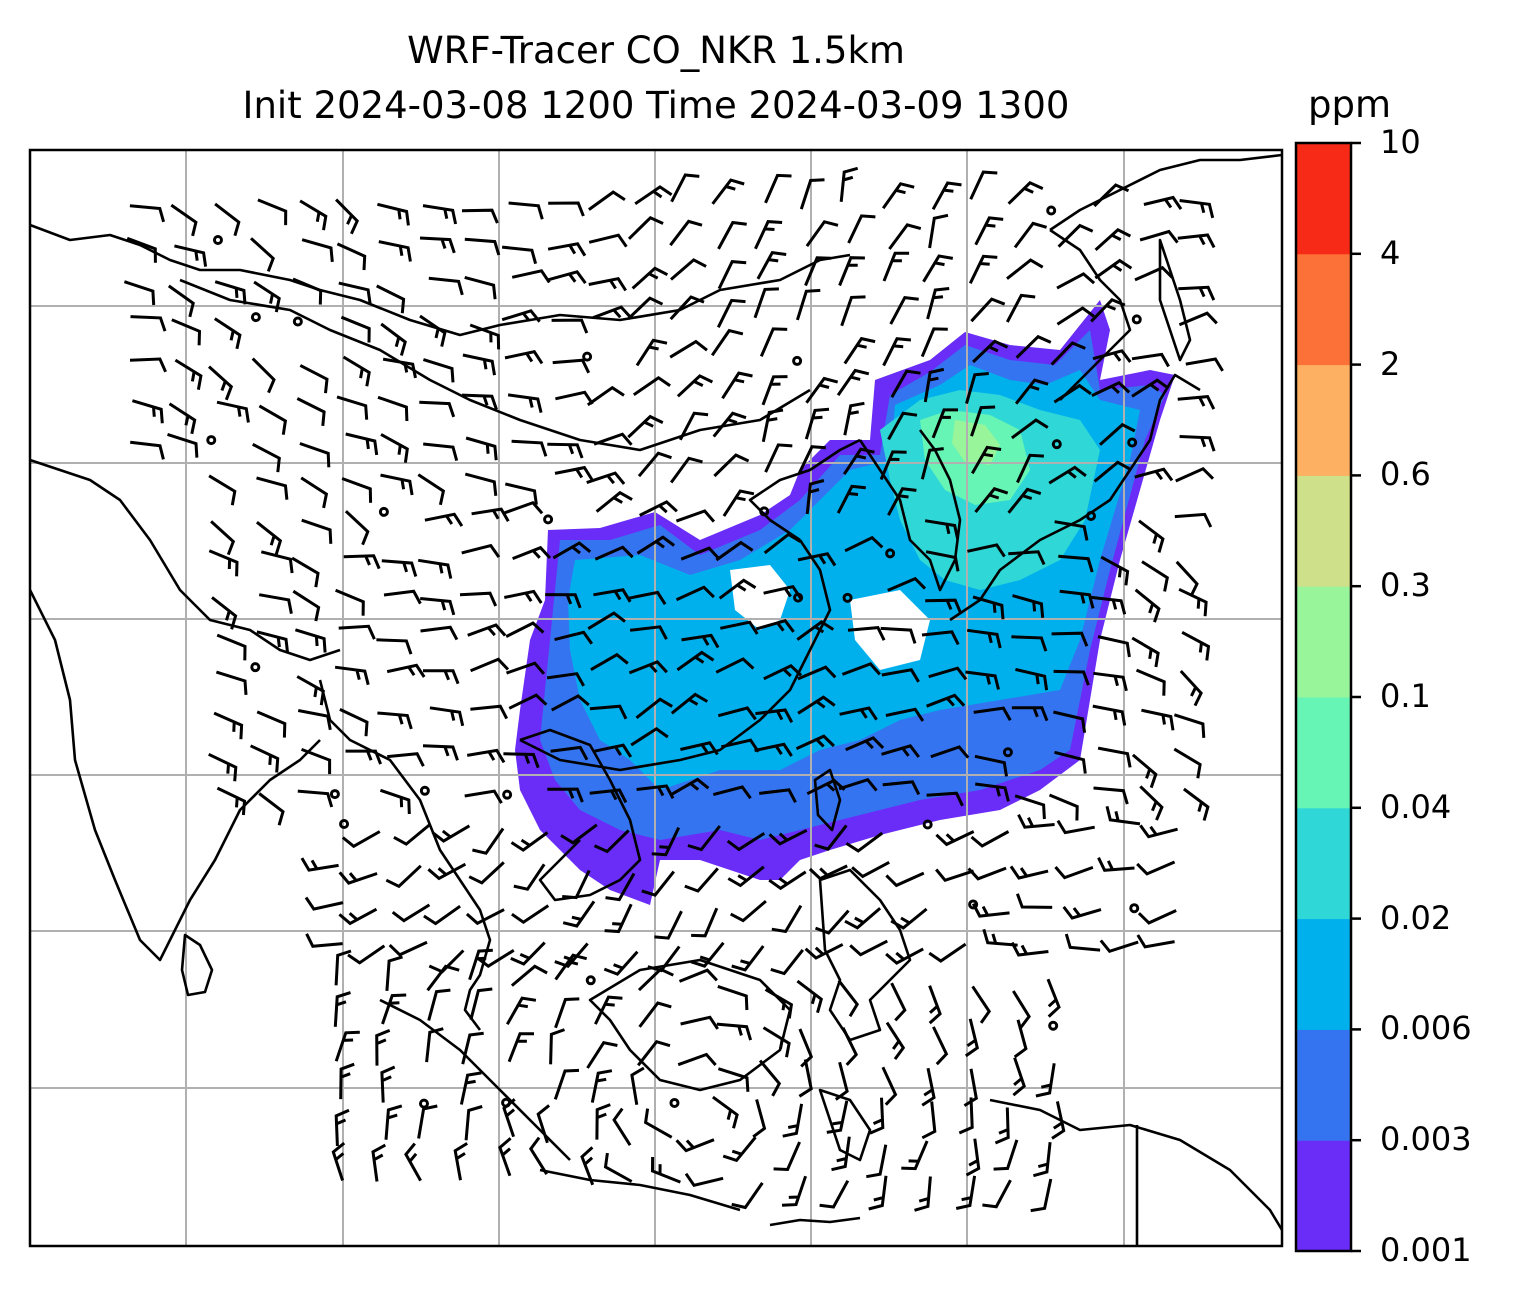  Describe the element at coordinates (804, 490) in the screenshot. I see `coast-china-east` at that location.